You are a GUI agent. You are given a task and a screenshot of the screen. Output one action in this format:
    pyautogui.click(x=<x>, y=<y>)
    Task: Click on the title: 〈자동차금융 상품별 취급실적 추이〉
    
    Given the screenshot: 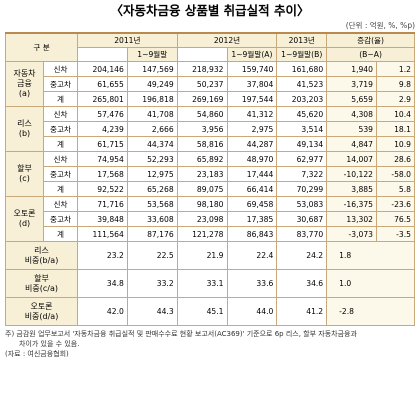 What is the action you would take?
    pyautogui.click(x=210, y=10)
    